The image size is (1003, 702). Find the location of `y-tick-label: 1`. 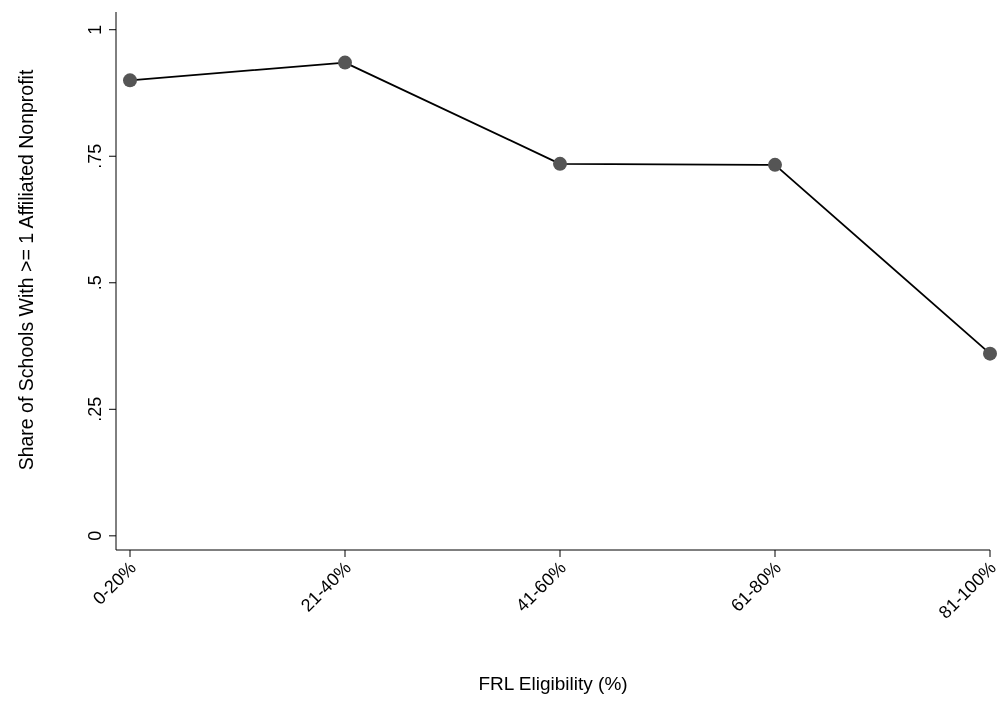

y-tick-label: 1 is located at coordinates (95, 29).